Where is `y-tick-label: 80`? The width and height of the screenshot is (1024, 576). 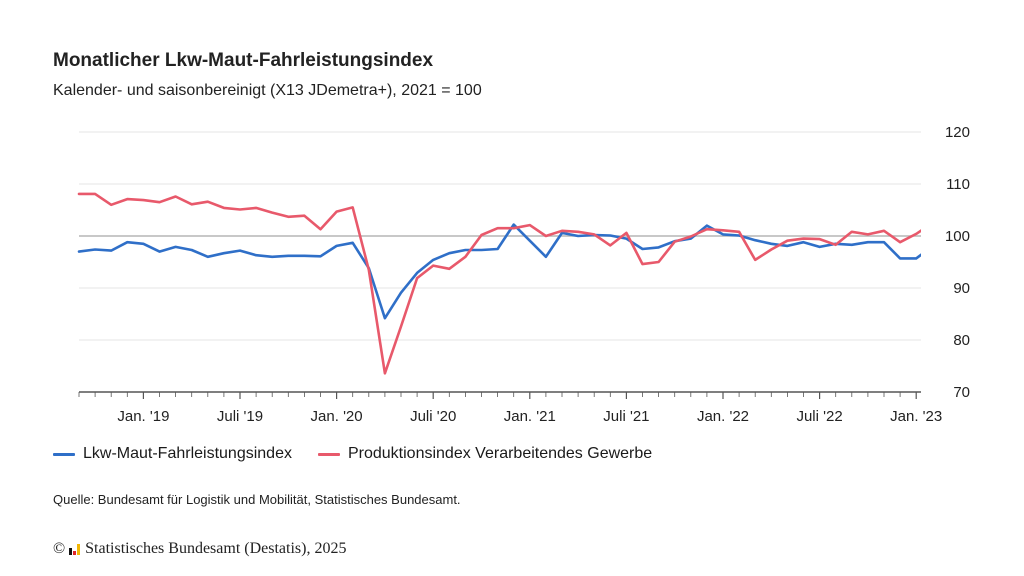
y-tick-label: 80 is located at coordinates (961, 340).